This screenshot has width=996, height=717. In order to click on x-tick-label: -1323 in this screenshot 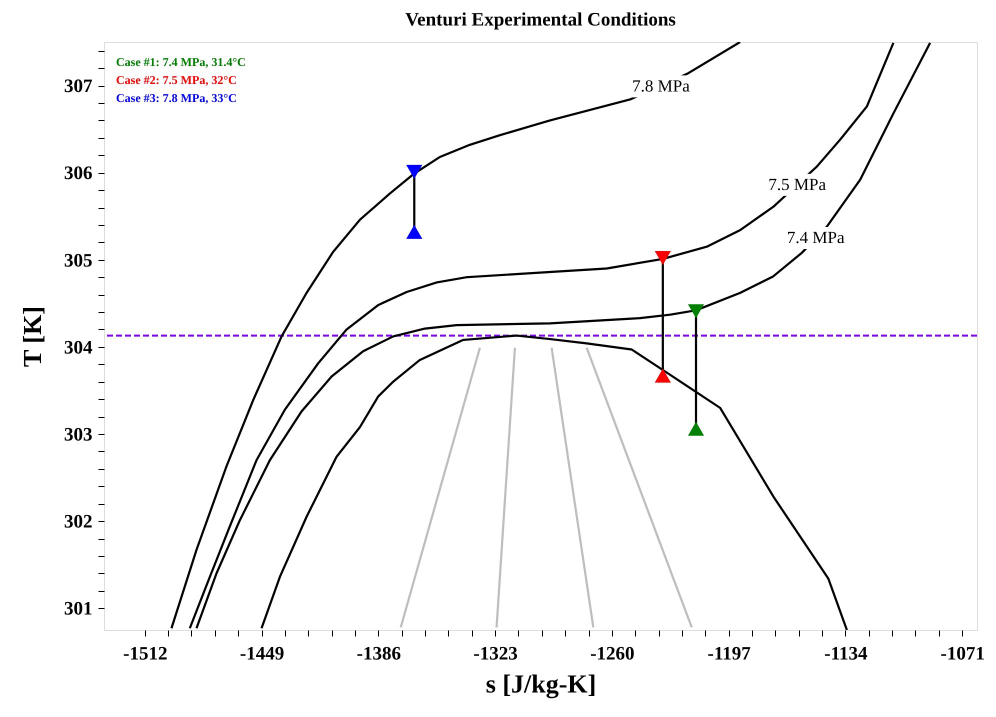, I will do `click(495, 654)`.